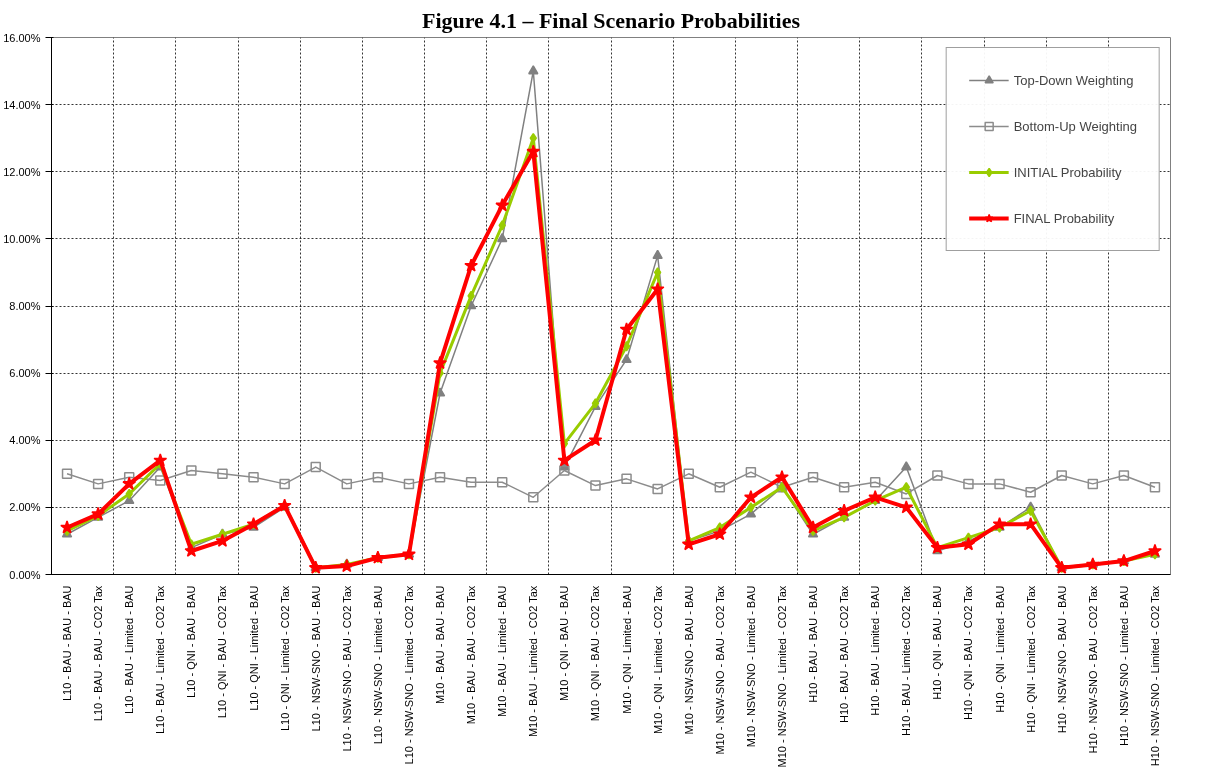 Image resolution: width=1206 pixels, height=774 pixels. I want to click on x-tick-label: H10 - QNI - BAU - CO2 Tax, so click(968, 652).